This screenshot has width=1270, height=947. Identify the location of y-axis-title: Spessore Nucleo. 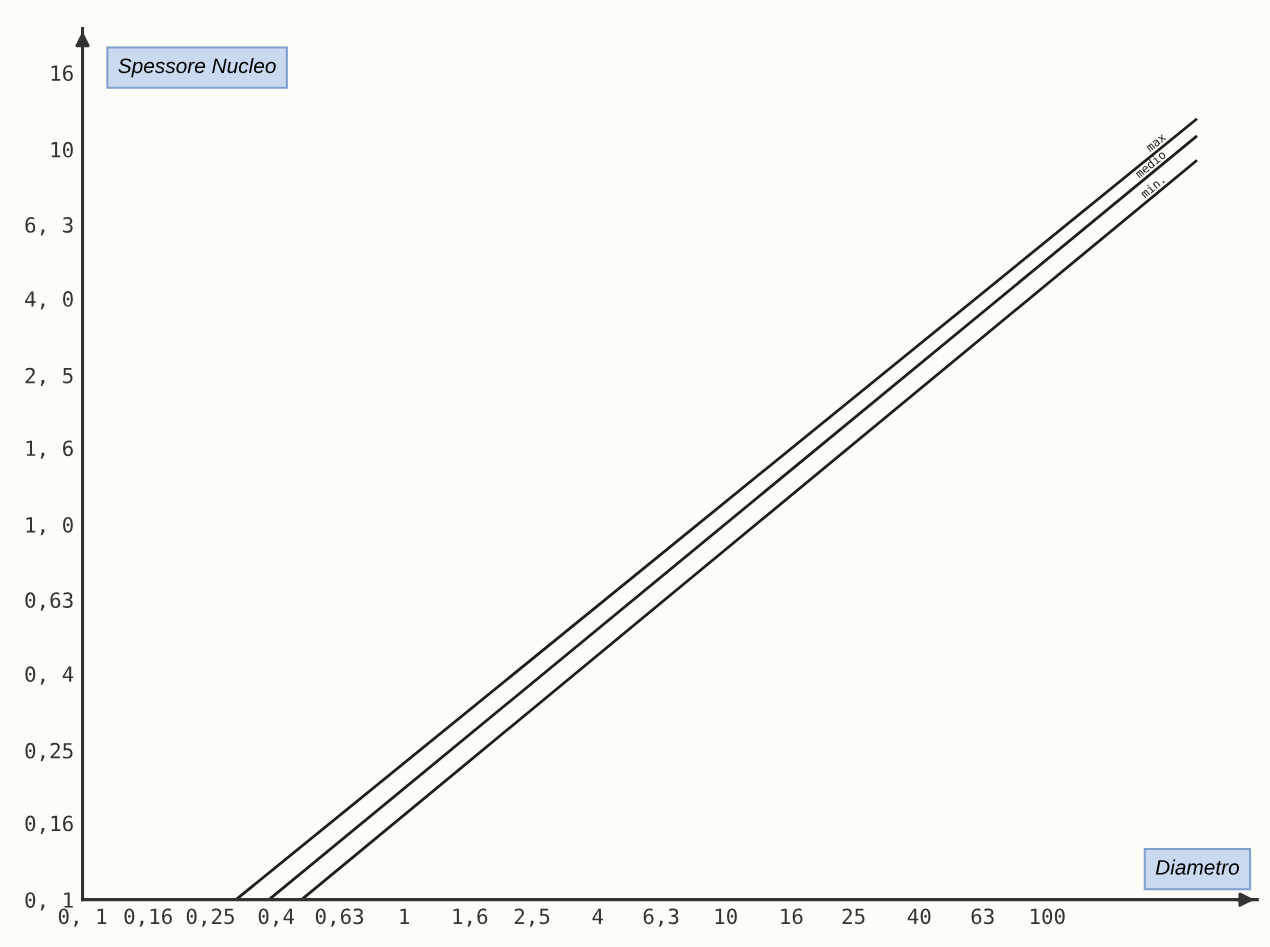
(197, 67).